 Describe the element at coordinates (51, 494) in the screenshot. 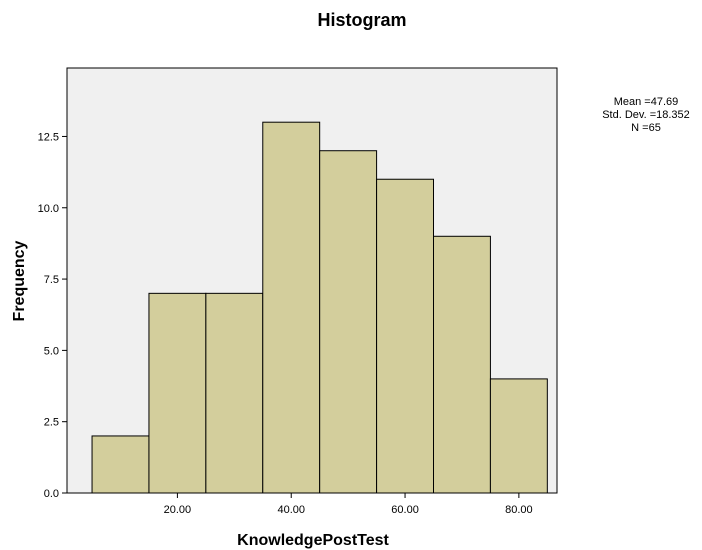

I see `y-tick-label-0: 0.0` at that location.